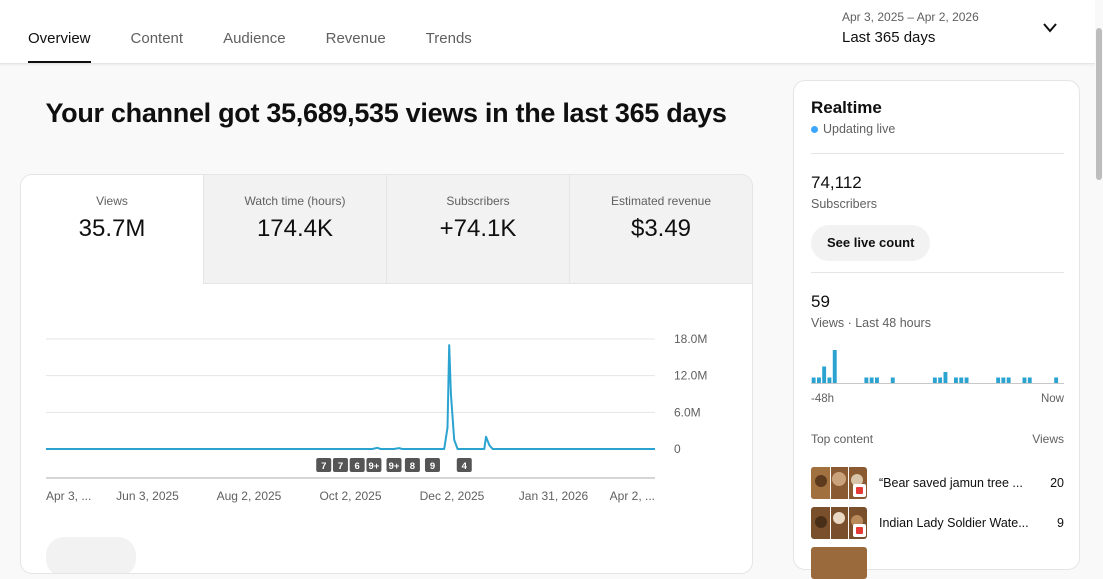 The width and height of the screenshot is (1103, 579). Describe the element at coordinates (1050, 28) in the screenshot. I see `chevron-down-icon` at that location.